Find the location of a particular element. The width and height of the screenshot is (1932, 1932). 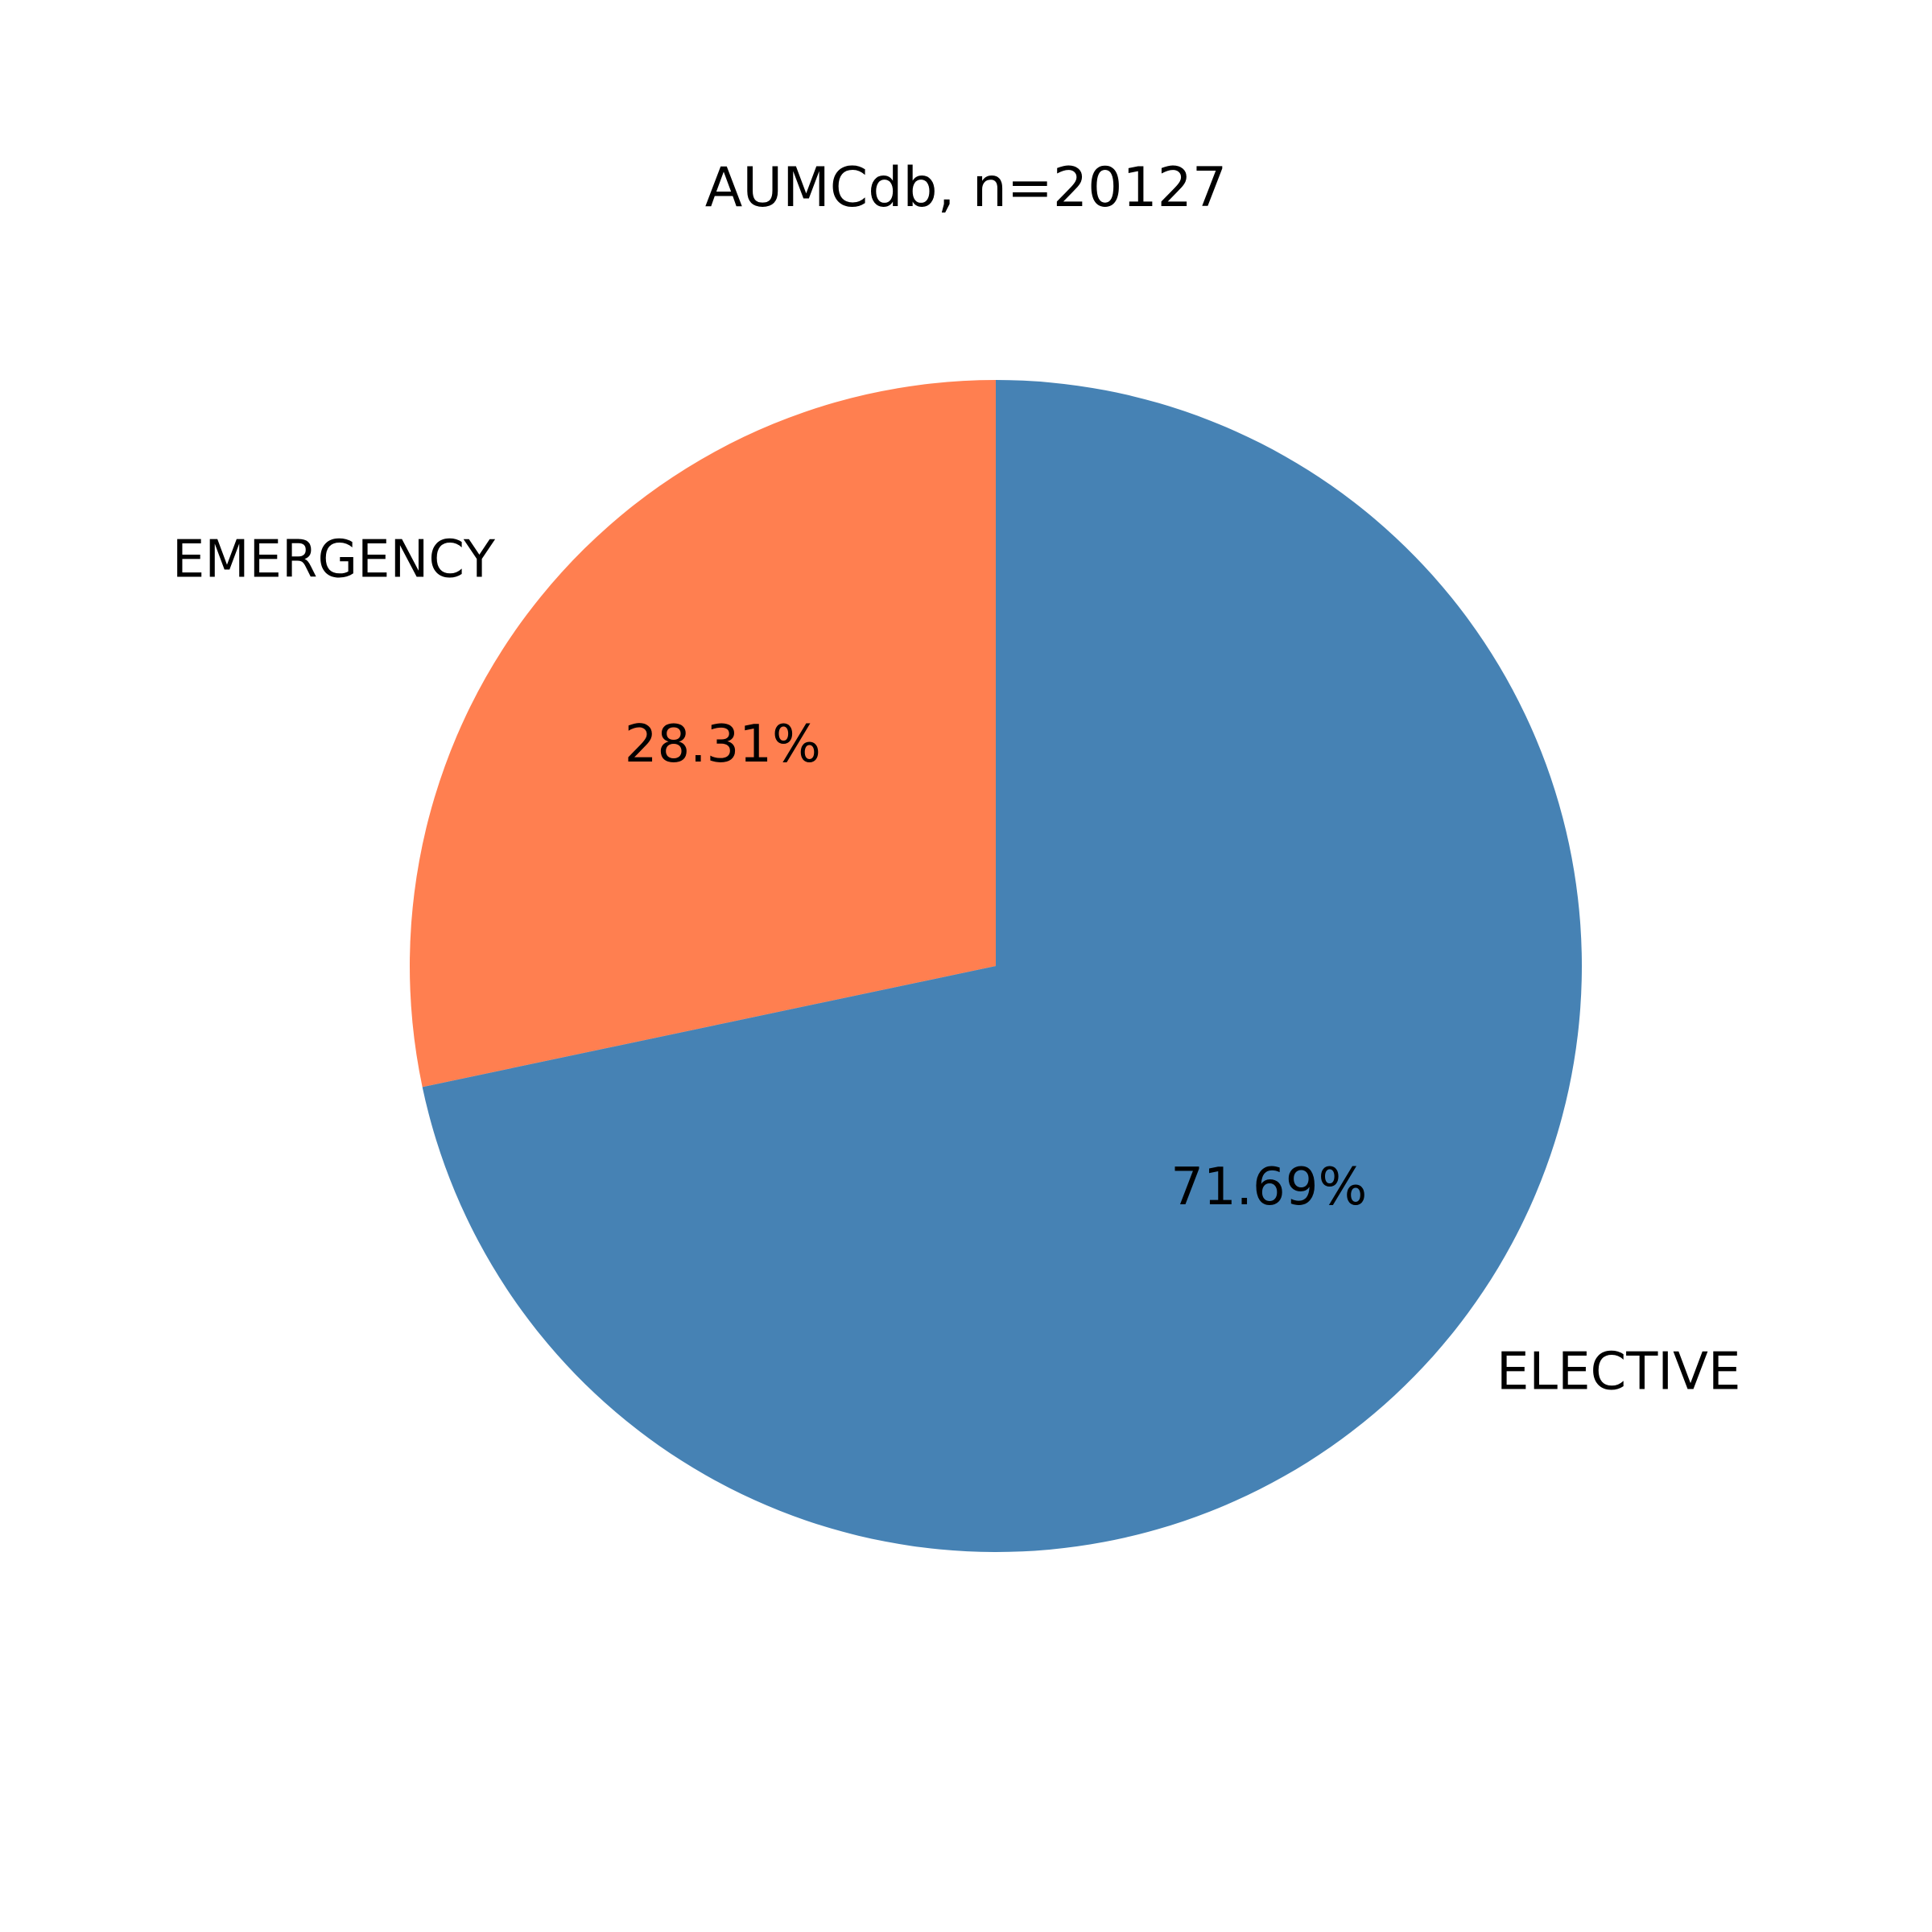

pie-category-label-emergency: EMERGENCY is located at coordinates (334, 560).